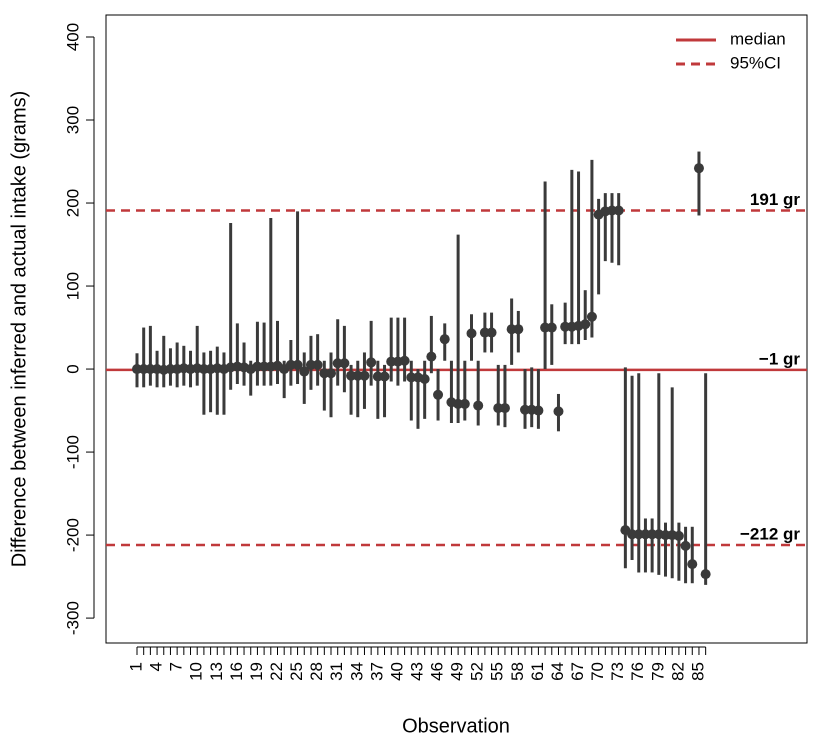  I want to click on y-tick-label: -300, so click(72, 618).